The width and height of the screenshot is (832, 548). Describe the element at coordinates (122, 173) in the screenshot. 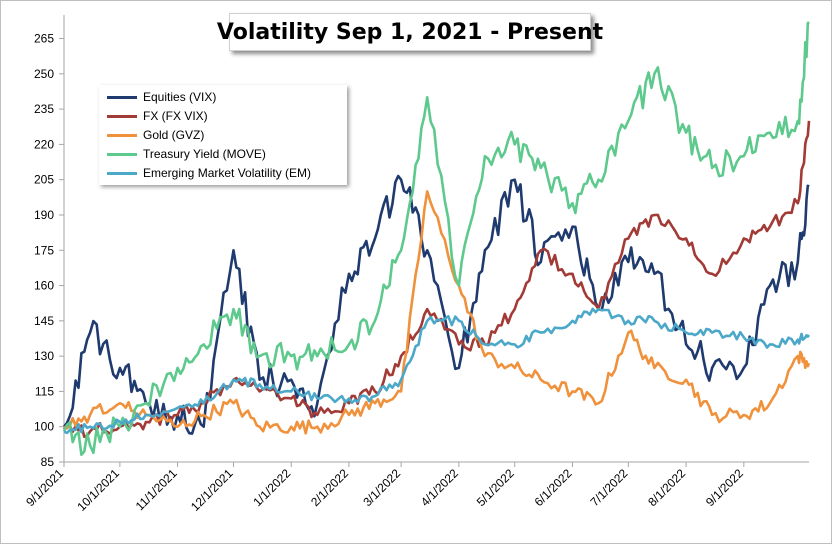

I see `legend-swatch-em` at that location.